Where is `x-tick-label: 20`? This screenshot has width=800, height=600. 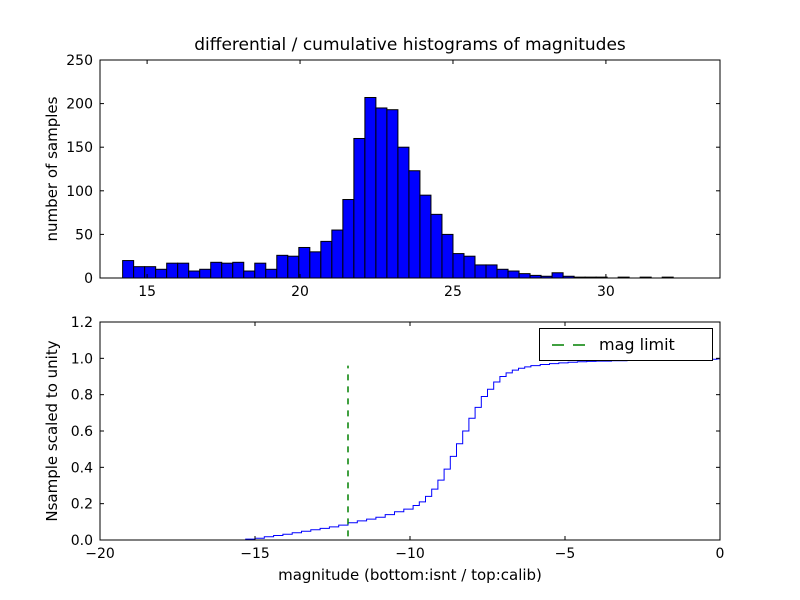 x-tick-label: 20 is located at coordinates (300, 292).